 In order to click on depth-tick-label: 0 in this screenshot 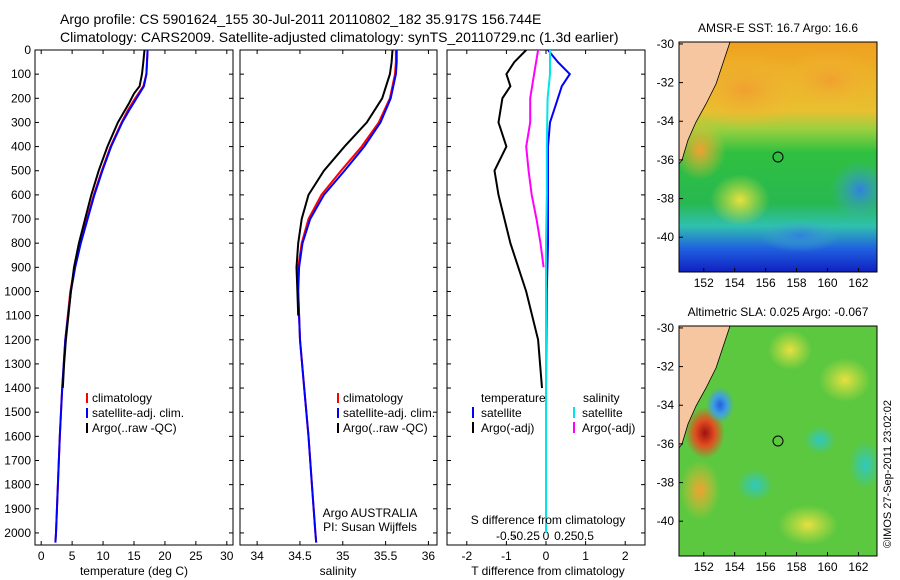, I will do `click(27, 50)`.